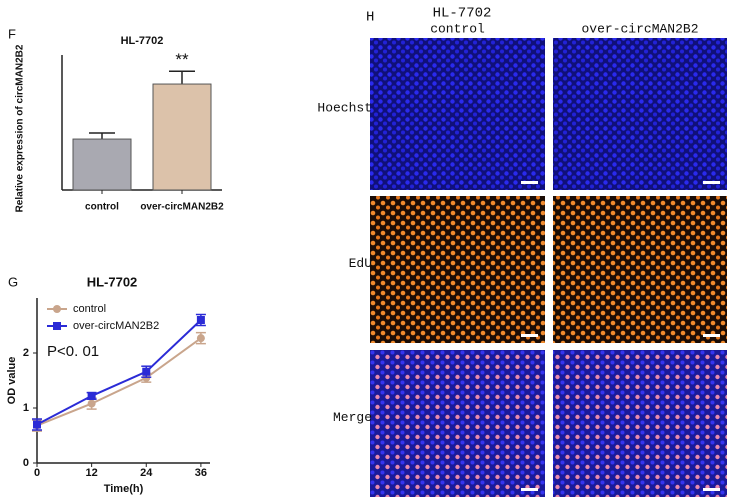  I want to click on y-axis-label: OD value, so click(12, 381).